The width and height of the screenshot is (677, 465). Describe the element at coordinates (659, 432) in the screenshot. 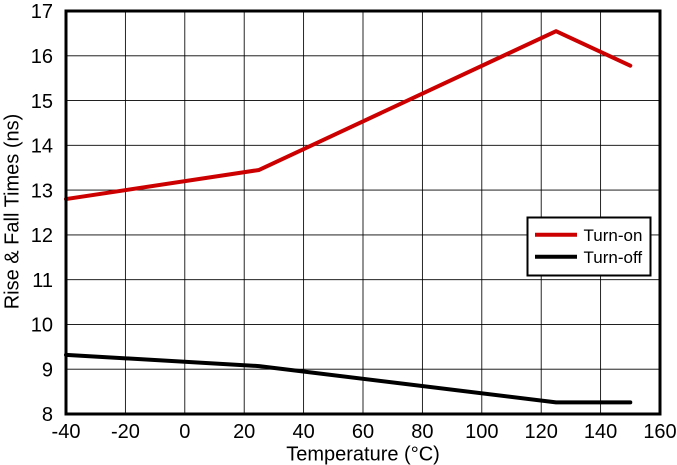

I see `svg-text: 160` at that location.